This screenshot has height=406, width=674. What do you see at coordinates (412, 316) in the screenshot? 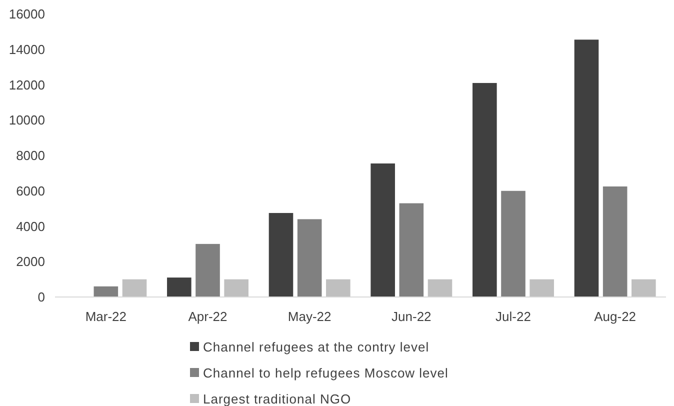
I see `x-tick-label: Jun-22` at bounding box center [412, 316].